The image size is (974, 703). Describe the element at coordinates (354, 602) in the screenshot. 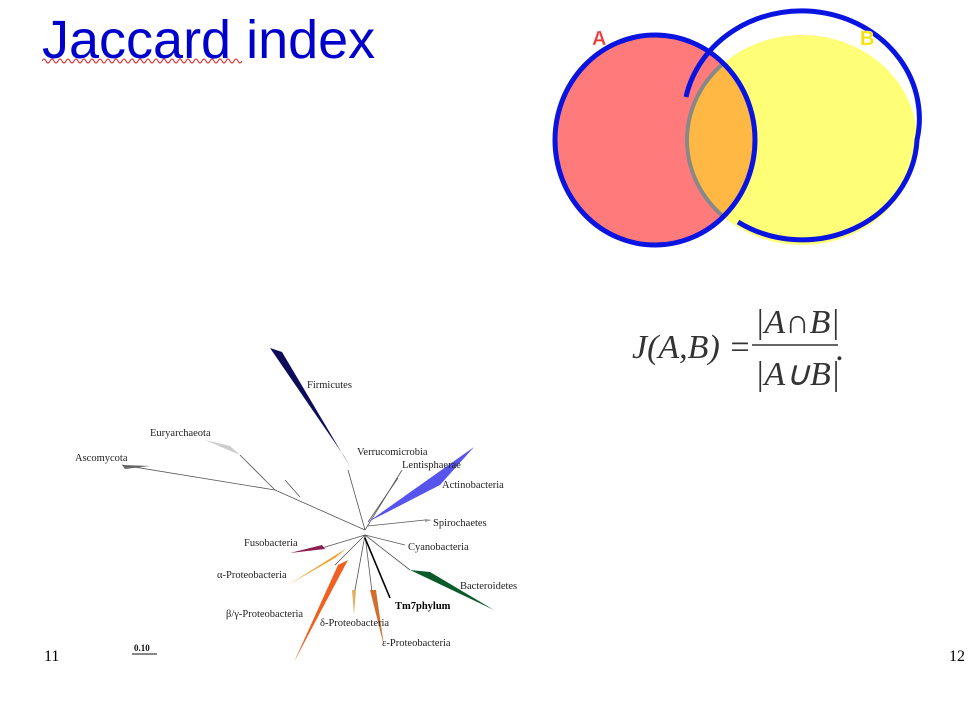

I see `clade-delta` at that location.